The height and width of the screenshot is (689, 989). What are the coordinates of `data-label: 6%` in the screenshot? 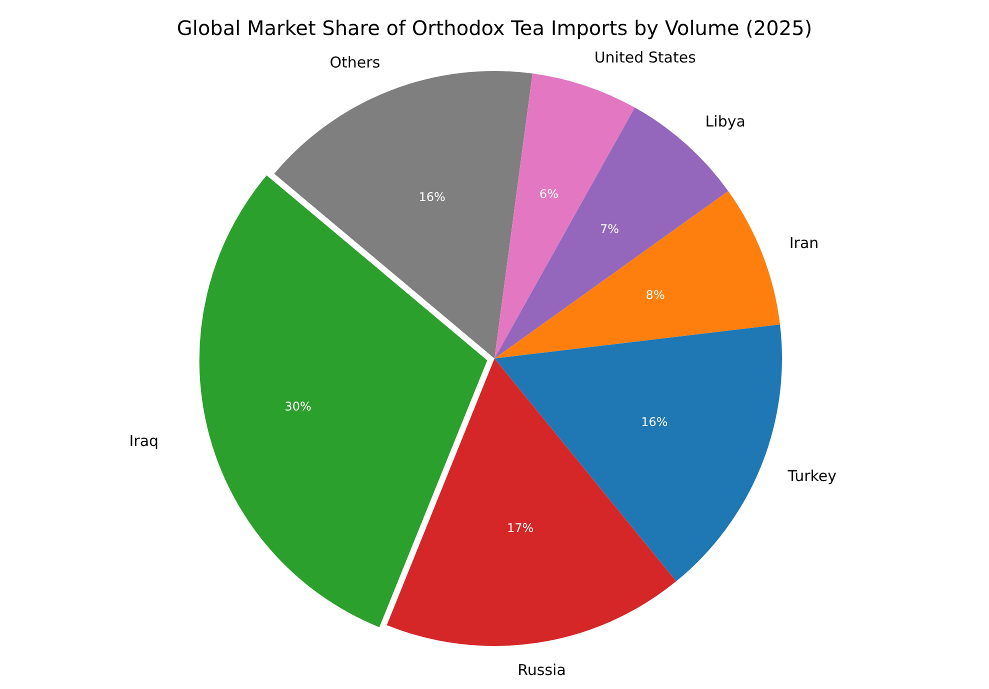 It's located at (548, 193).